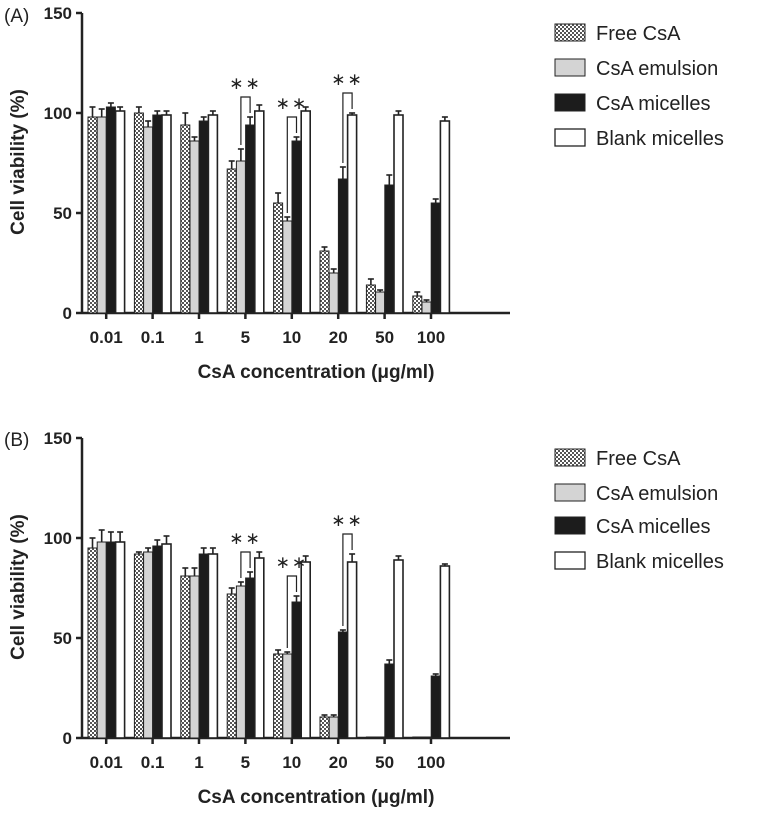  What do you see at coordinates (16, 440) in the screenshot?
I see `panel-label: (B)` at bounding box center [16, 440].